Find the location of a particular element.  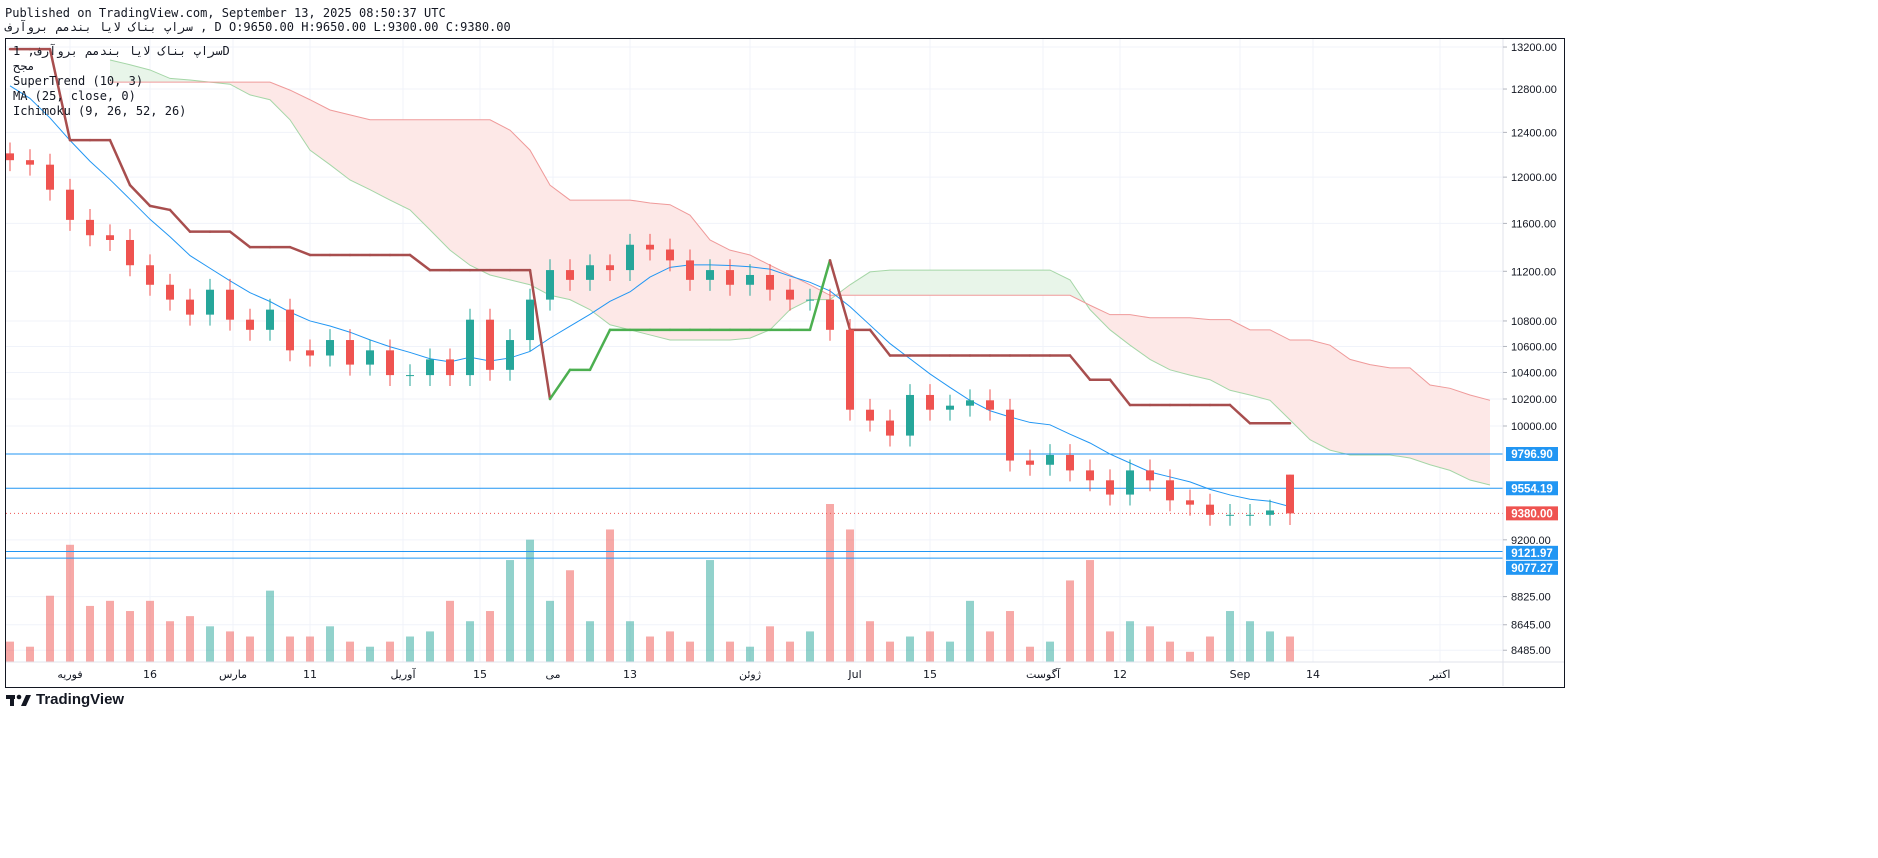

price-tick-label: 9200.00 is located at coordinates (1531, 541).